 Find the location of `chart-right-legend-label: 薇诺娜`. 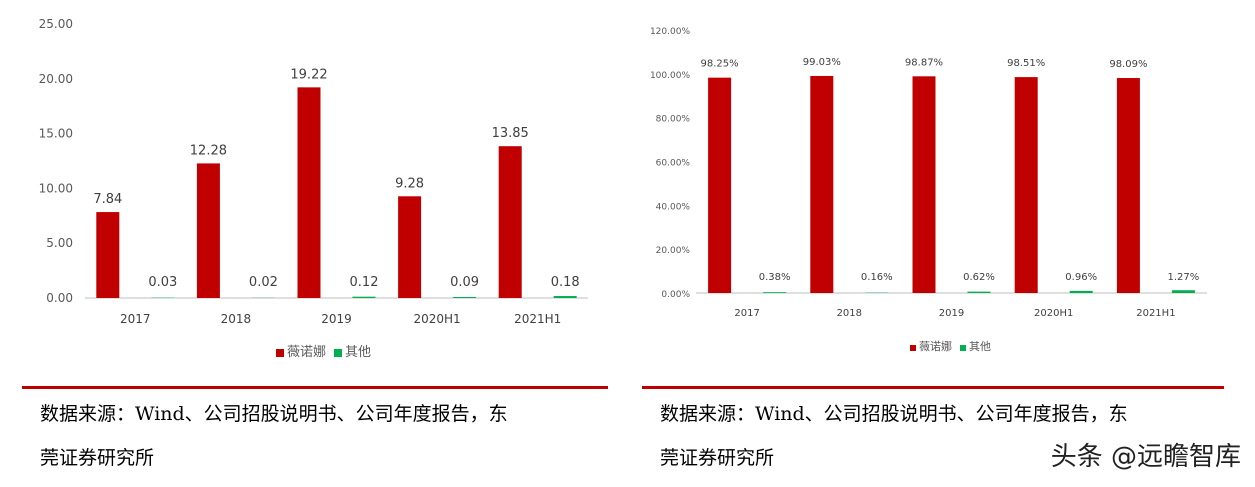

chart-right-legend-label: 薇诺娜 is located at coordinates (935, 346).